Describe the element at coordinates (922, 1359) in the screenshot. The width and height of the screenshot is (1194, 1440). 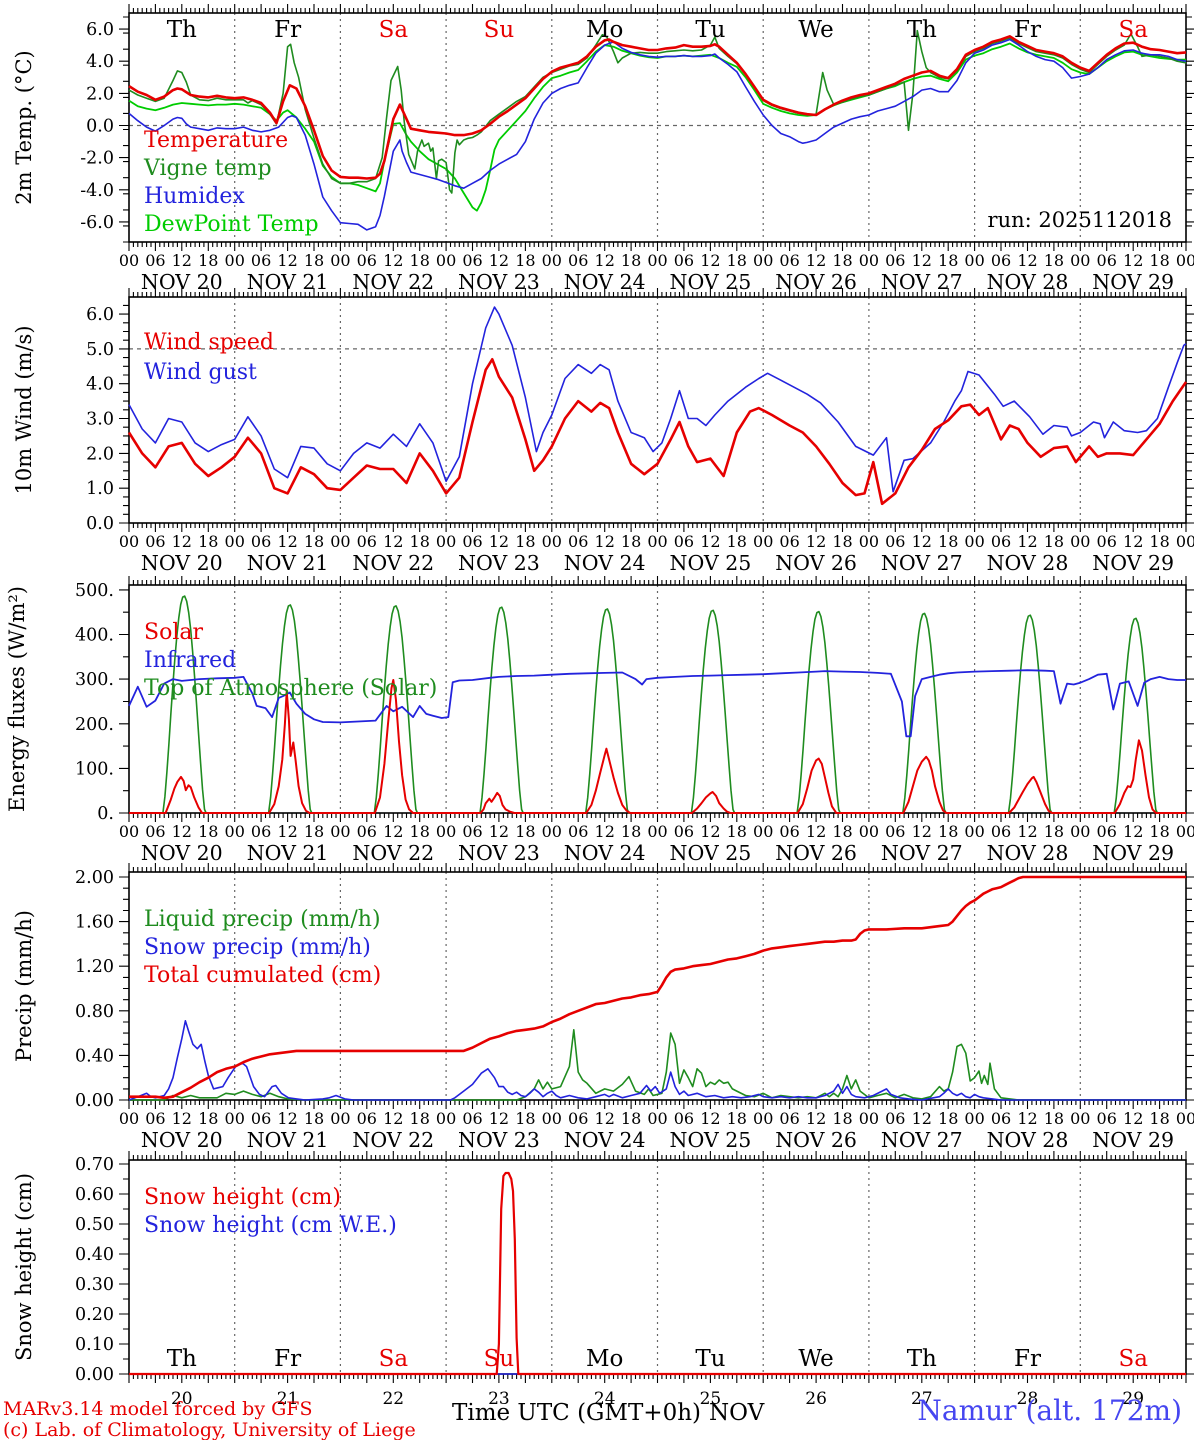
I see `day-letter-bottom: Th` at that location.